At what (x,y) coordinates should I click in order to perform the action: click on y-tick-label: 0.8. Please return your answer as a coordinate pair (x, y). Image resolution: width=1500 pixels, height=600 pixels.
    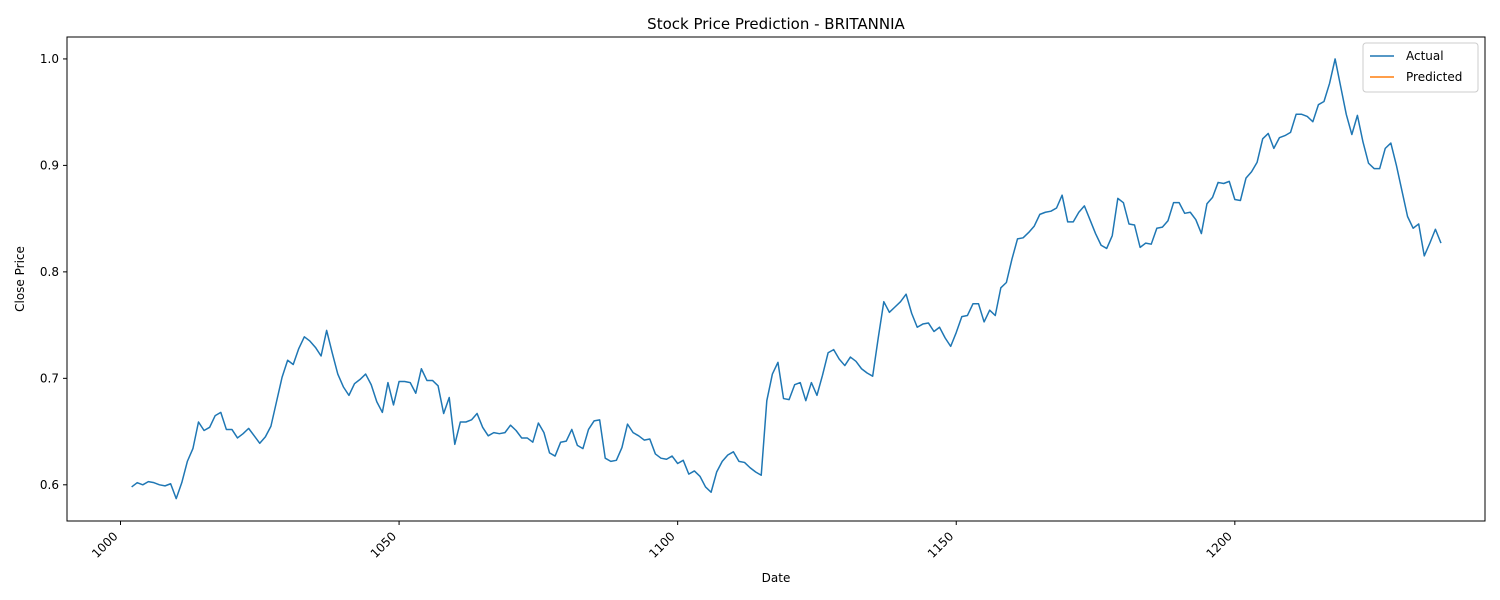
    Looking at the image, I should click on (49, 272).